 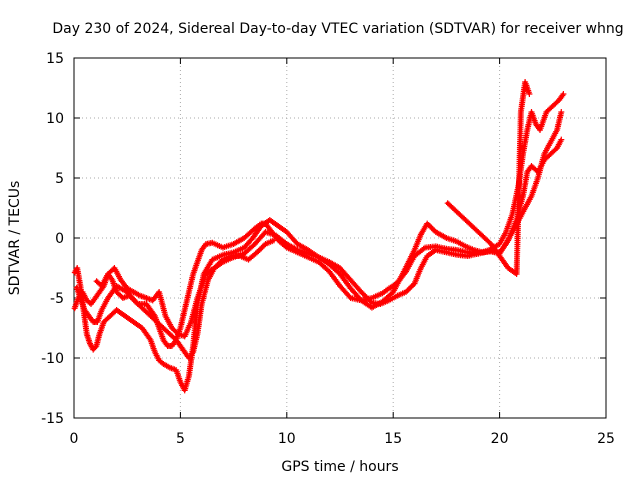 I want to click on y-tick-label: -5, so click(x=57, y=299).